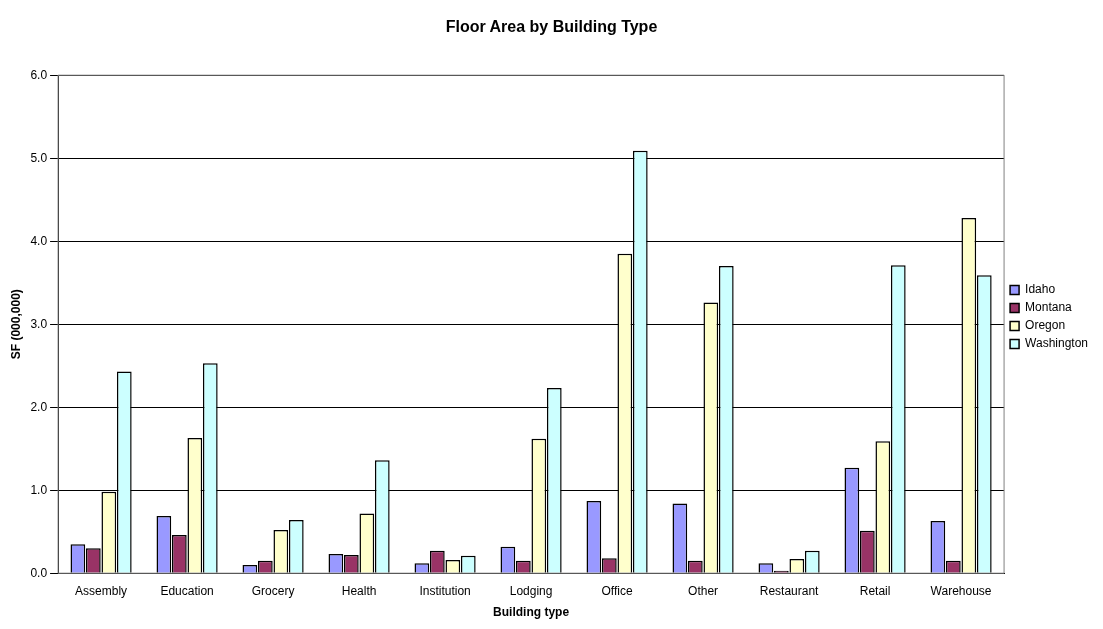 The image size is (1103, 629). I want to click on legend-label: Oregon, so click(1045, 325).